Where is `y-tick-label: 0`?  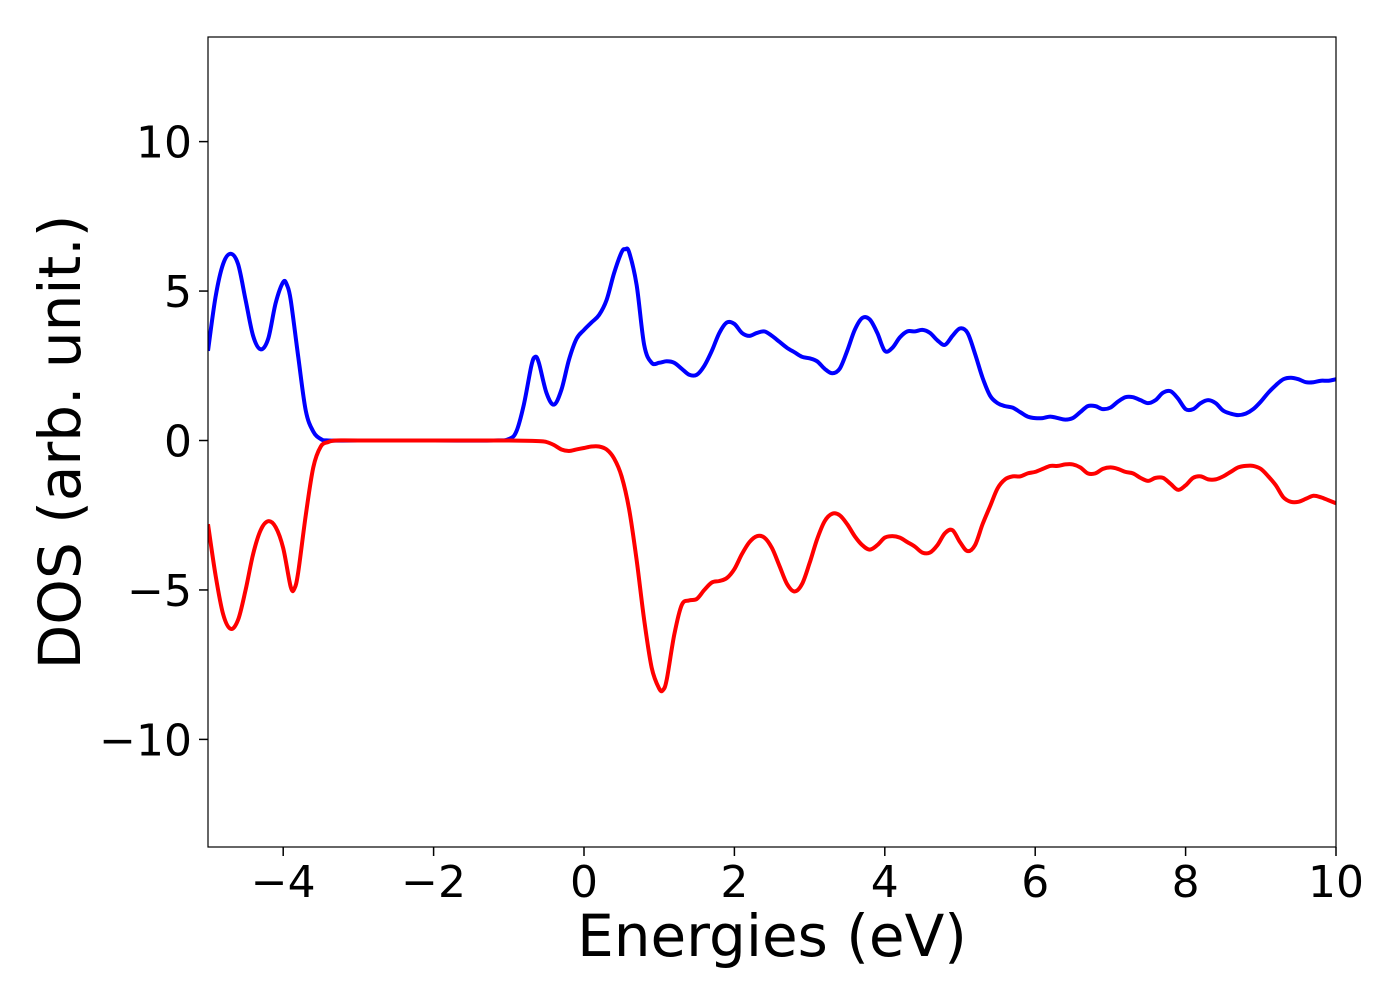 y-tick-label: 0 is located at coordinates (178, 442).